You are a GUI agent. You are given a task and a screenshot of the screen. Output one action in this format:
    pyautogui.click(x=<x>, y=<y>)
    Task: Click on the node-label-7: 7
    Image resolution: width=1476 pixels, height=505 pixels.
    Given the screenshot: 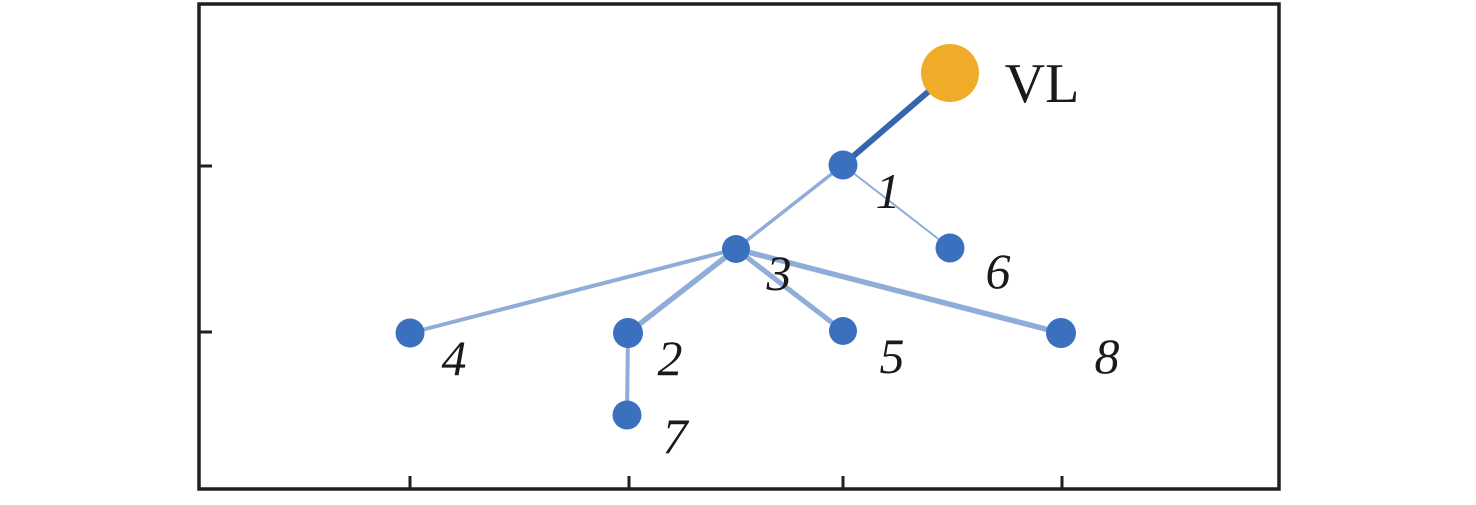 What is the action you would take?
    pyautogui.click(x=676, y=436)
    